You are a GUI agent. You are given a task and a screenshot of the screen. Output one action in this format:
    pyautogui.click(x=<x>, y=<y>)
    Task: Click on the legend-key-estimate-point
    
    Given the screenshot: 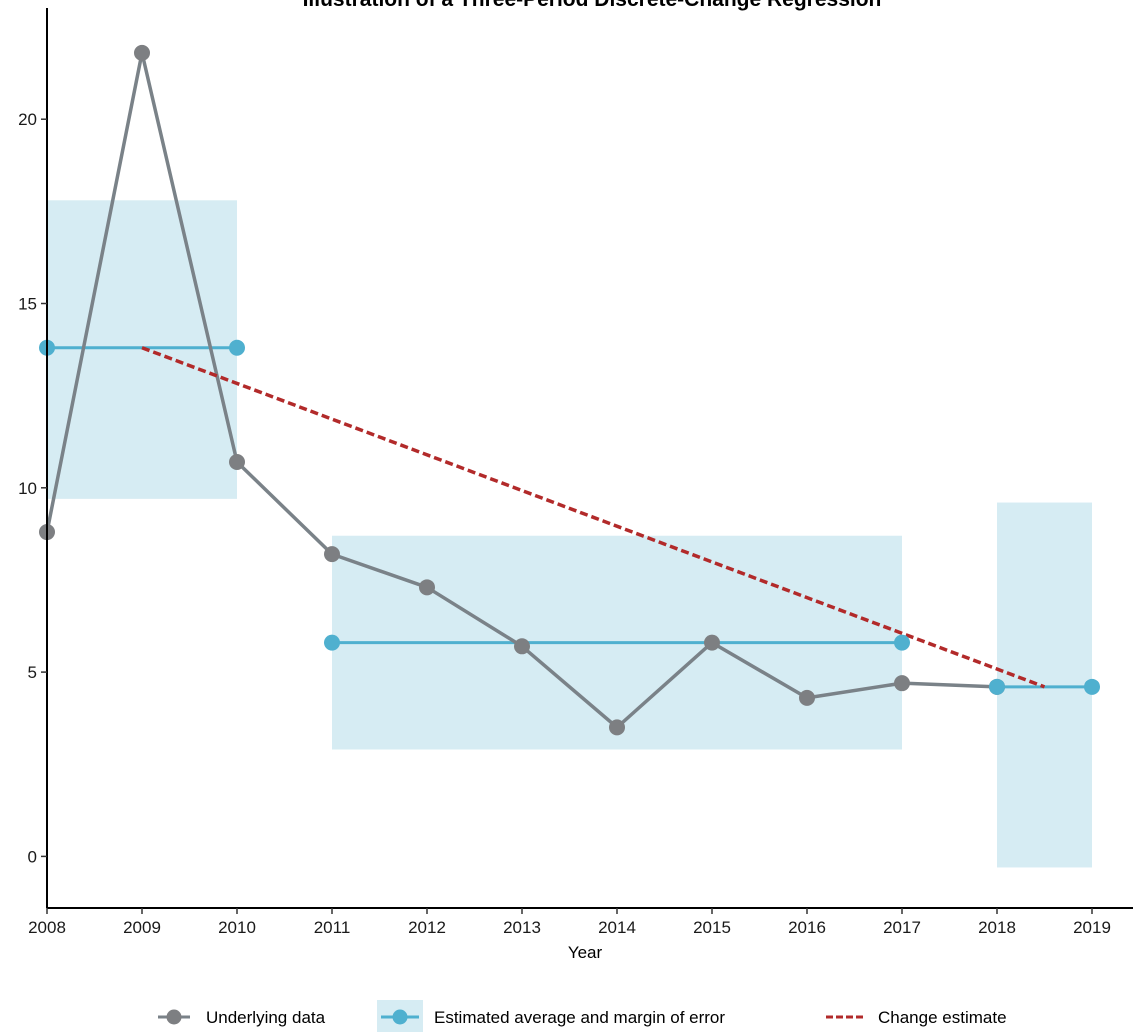 What is the action you would take?
    pyautogui.click(x=400, y=1017)
    